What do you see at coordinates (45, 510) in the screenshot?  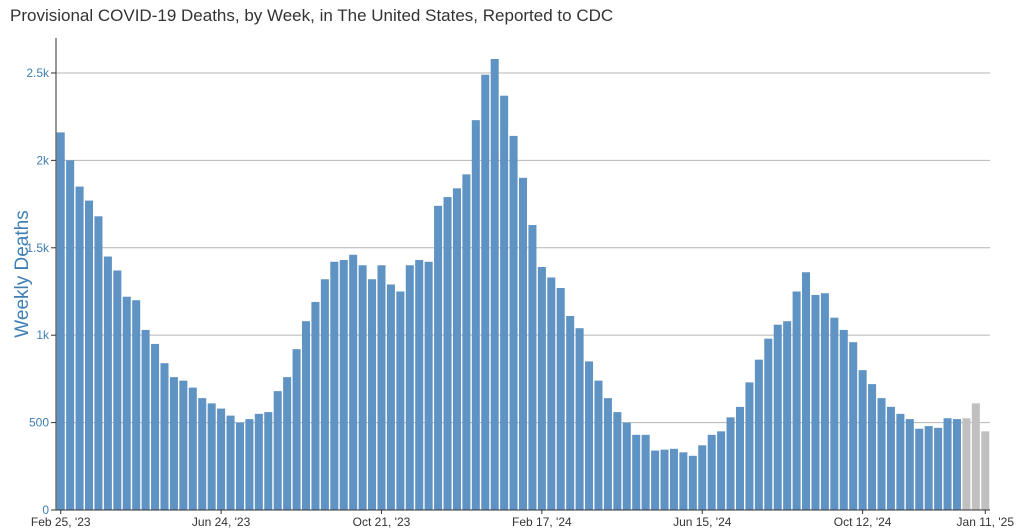 I see `y-tick-label: 0` at bounding box center [45, 510].